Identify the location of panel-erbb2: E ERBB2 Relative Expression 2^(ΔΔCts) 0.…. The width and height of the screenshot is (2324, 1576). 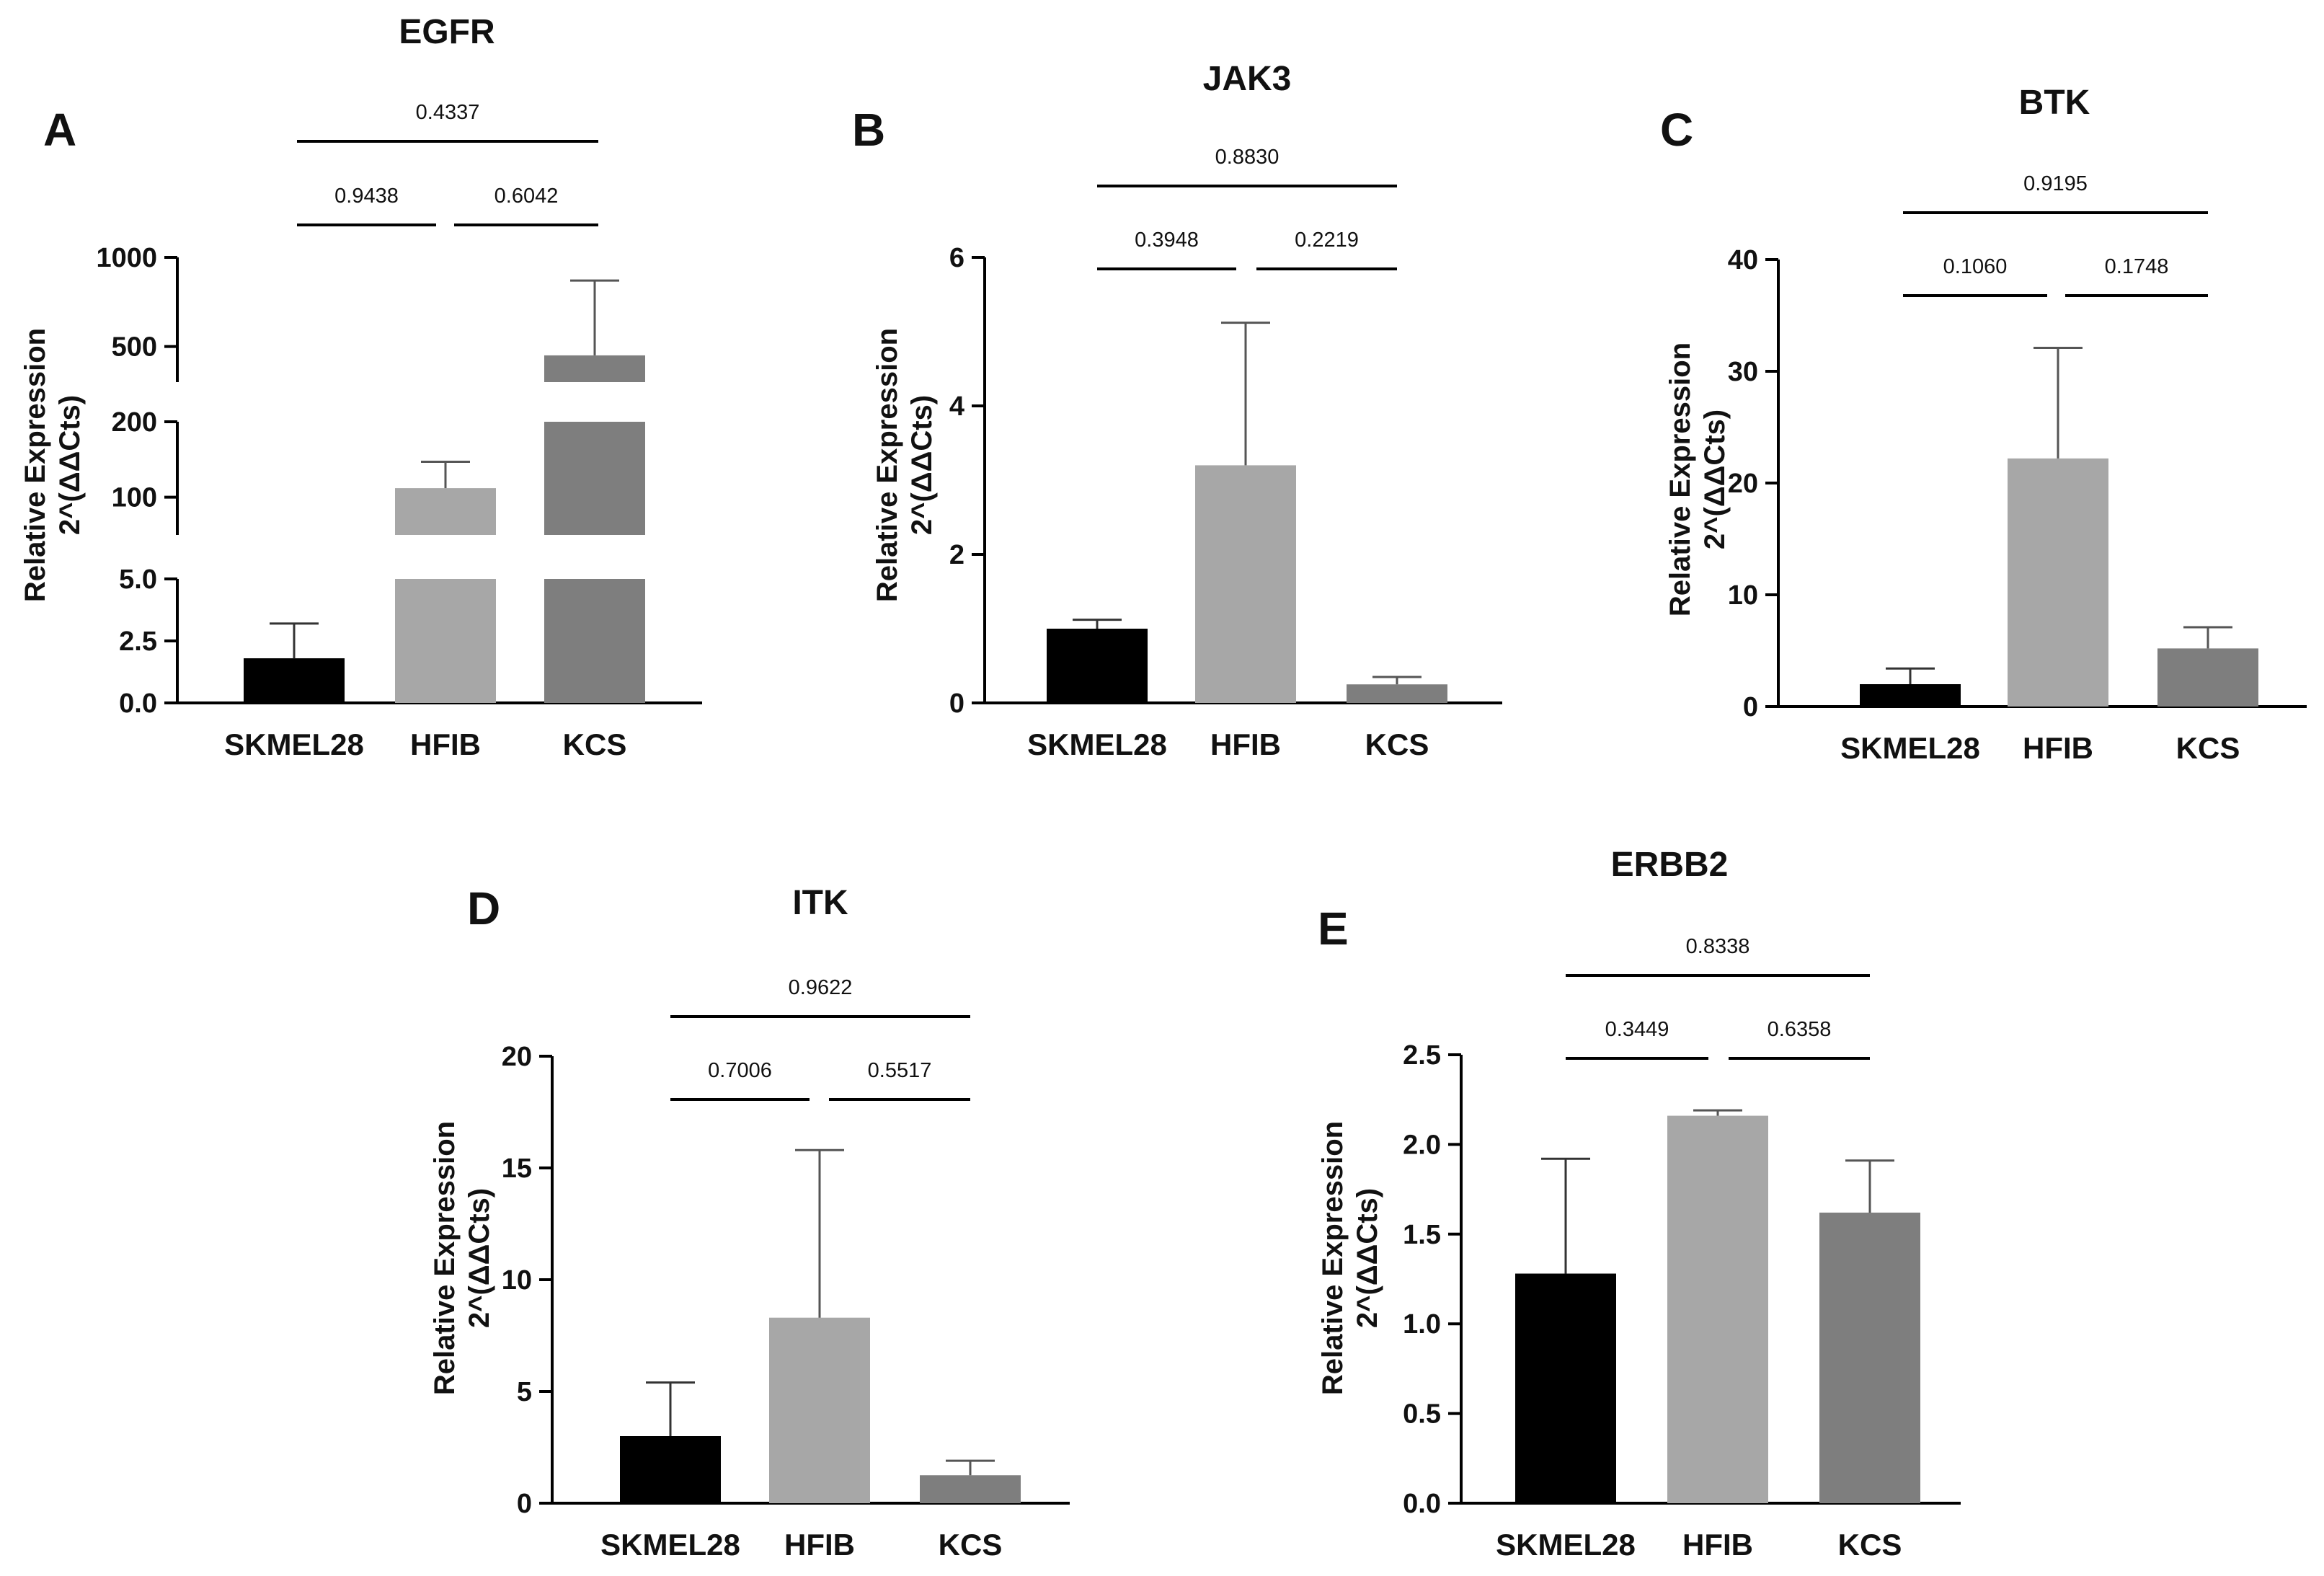
(1639, 1204).